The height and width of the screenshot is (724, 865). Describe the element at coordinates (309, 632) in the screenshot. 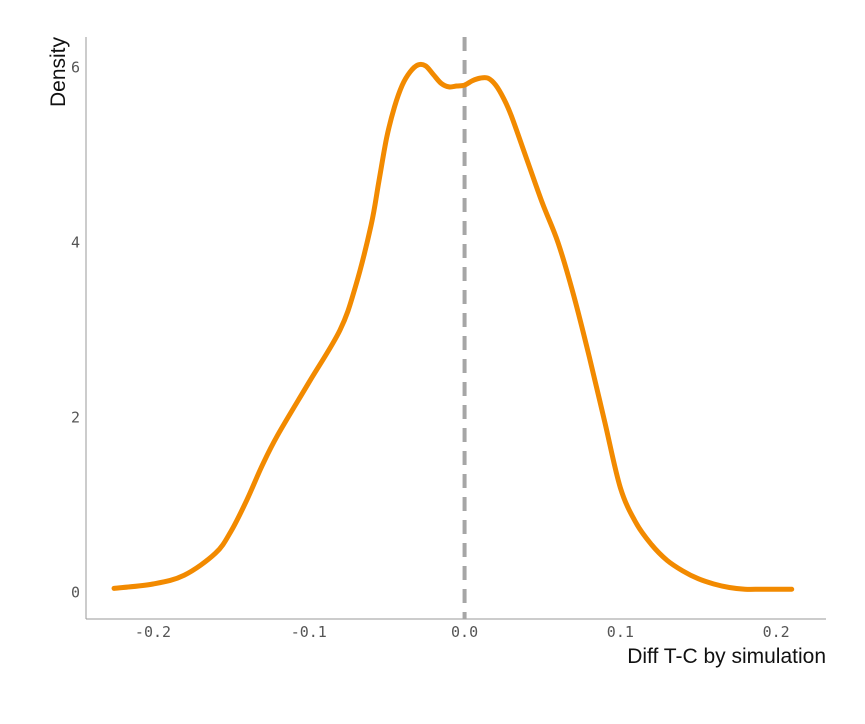

I see `x-tick-label: -0.1` at that location.